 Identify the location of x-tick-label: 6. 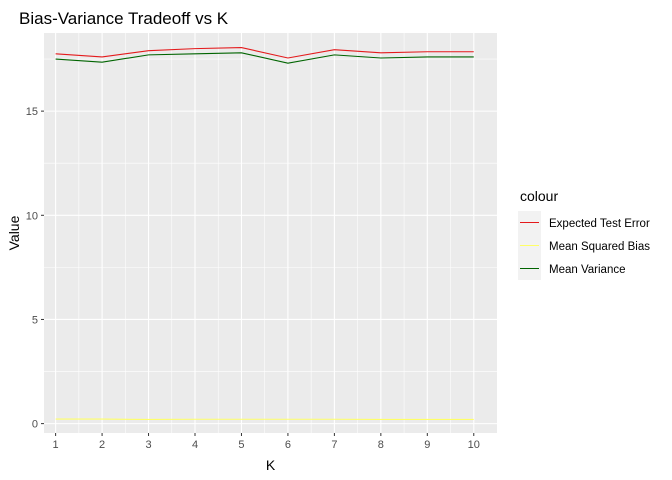
(288, 445).